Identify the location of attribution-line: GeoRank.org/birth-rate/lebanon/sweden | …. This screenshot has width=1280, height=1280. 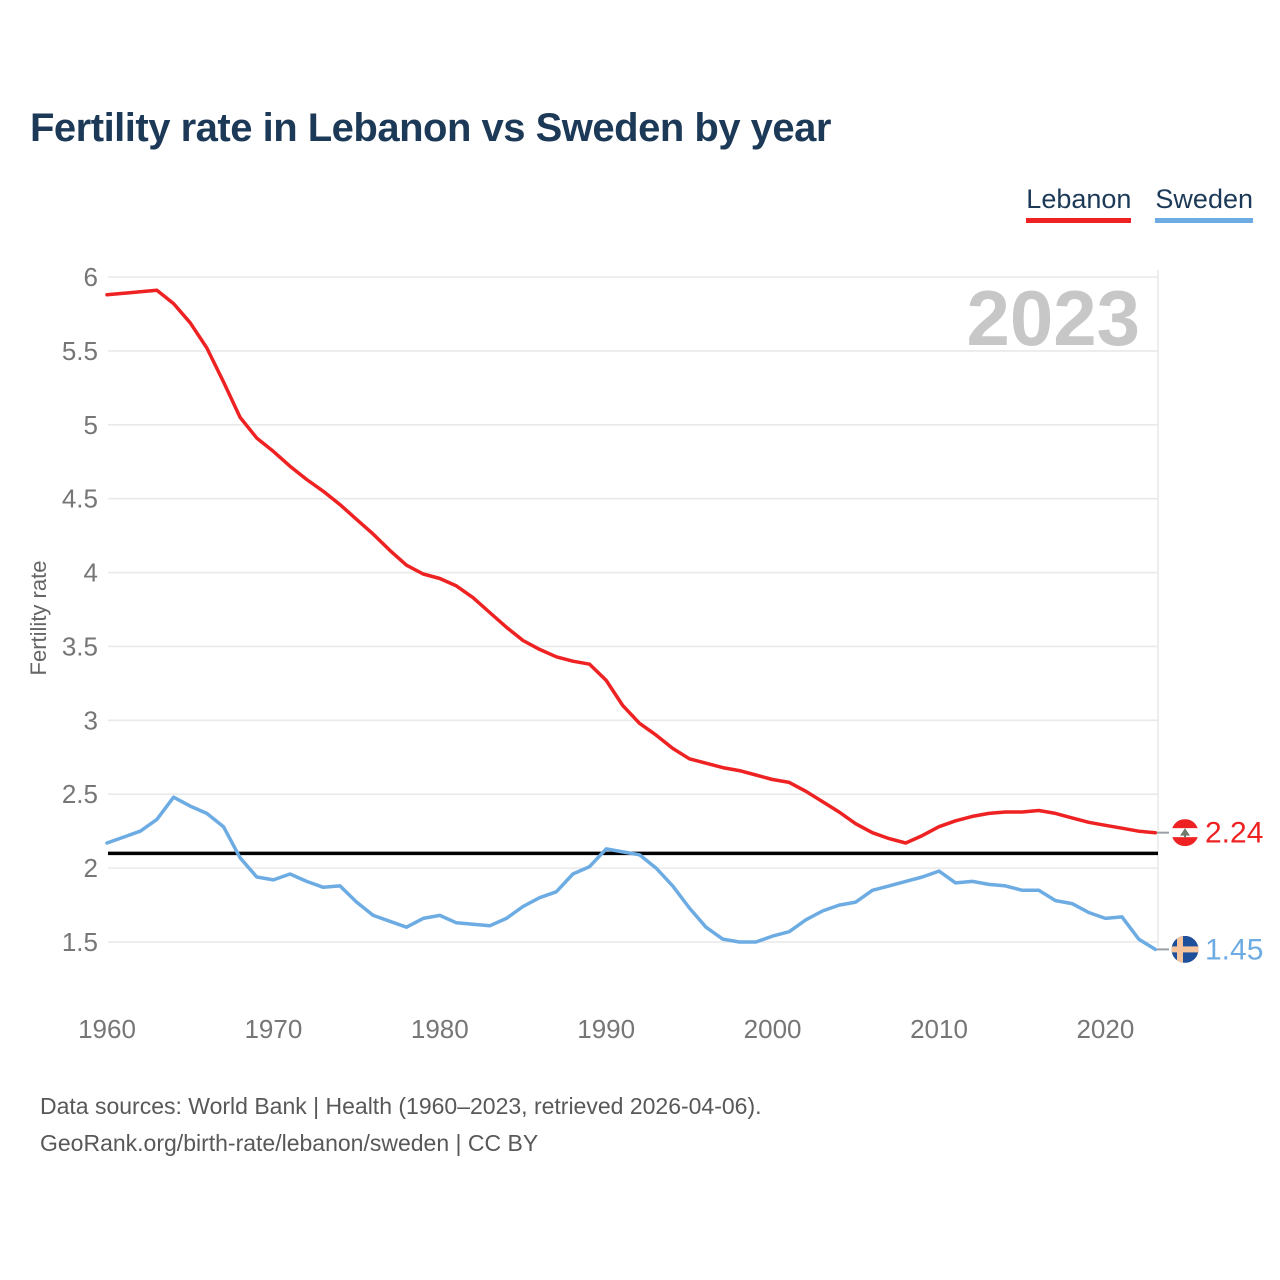
(289, 1143).